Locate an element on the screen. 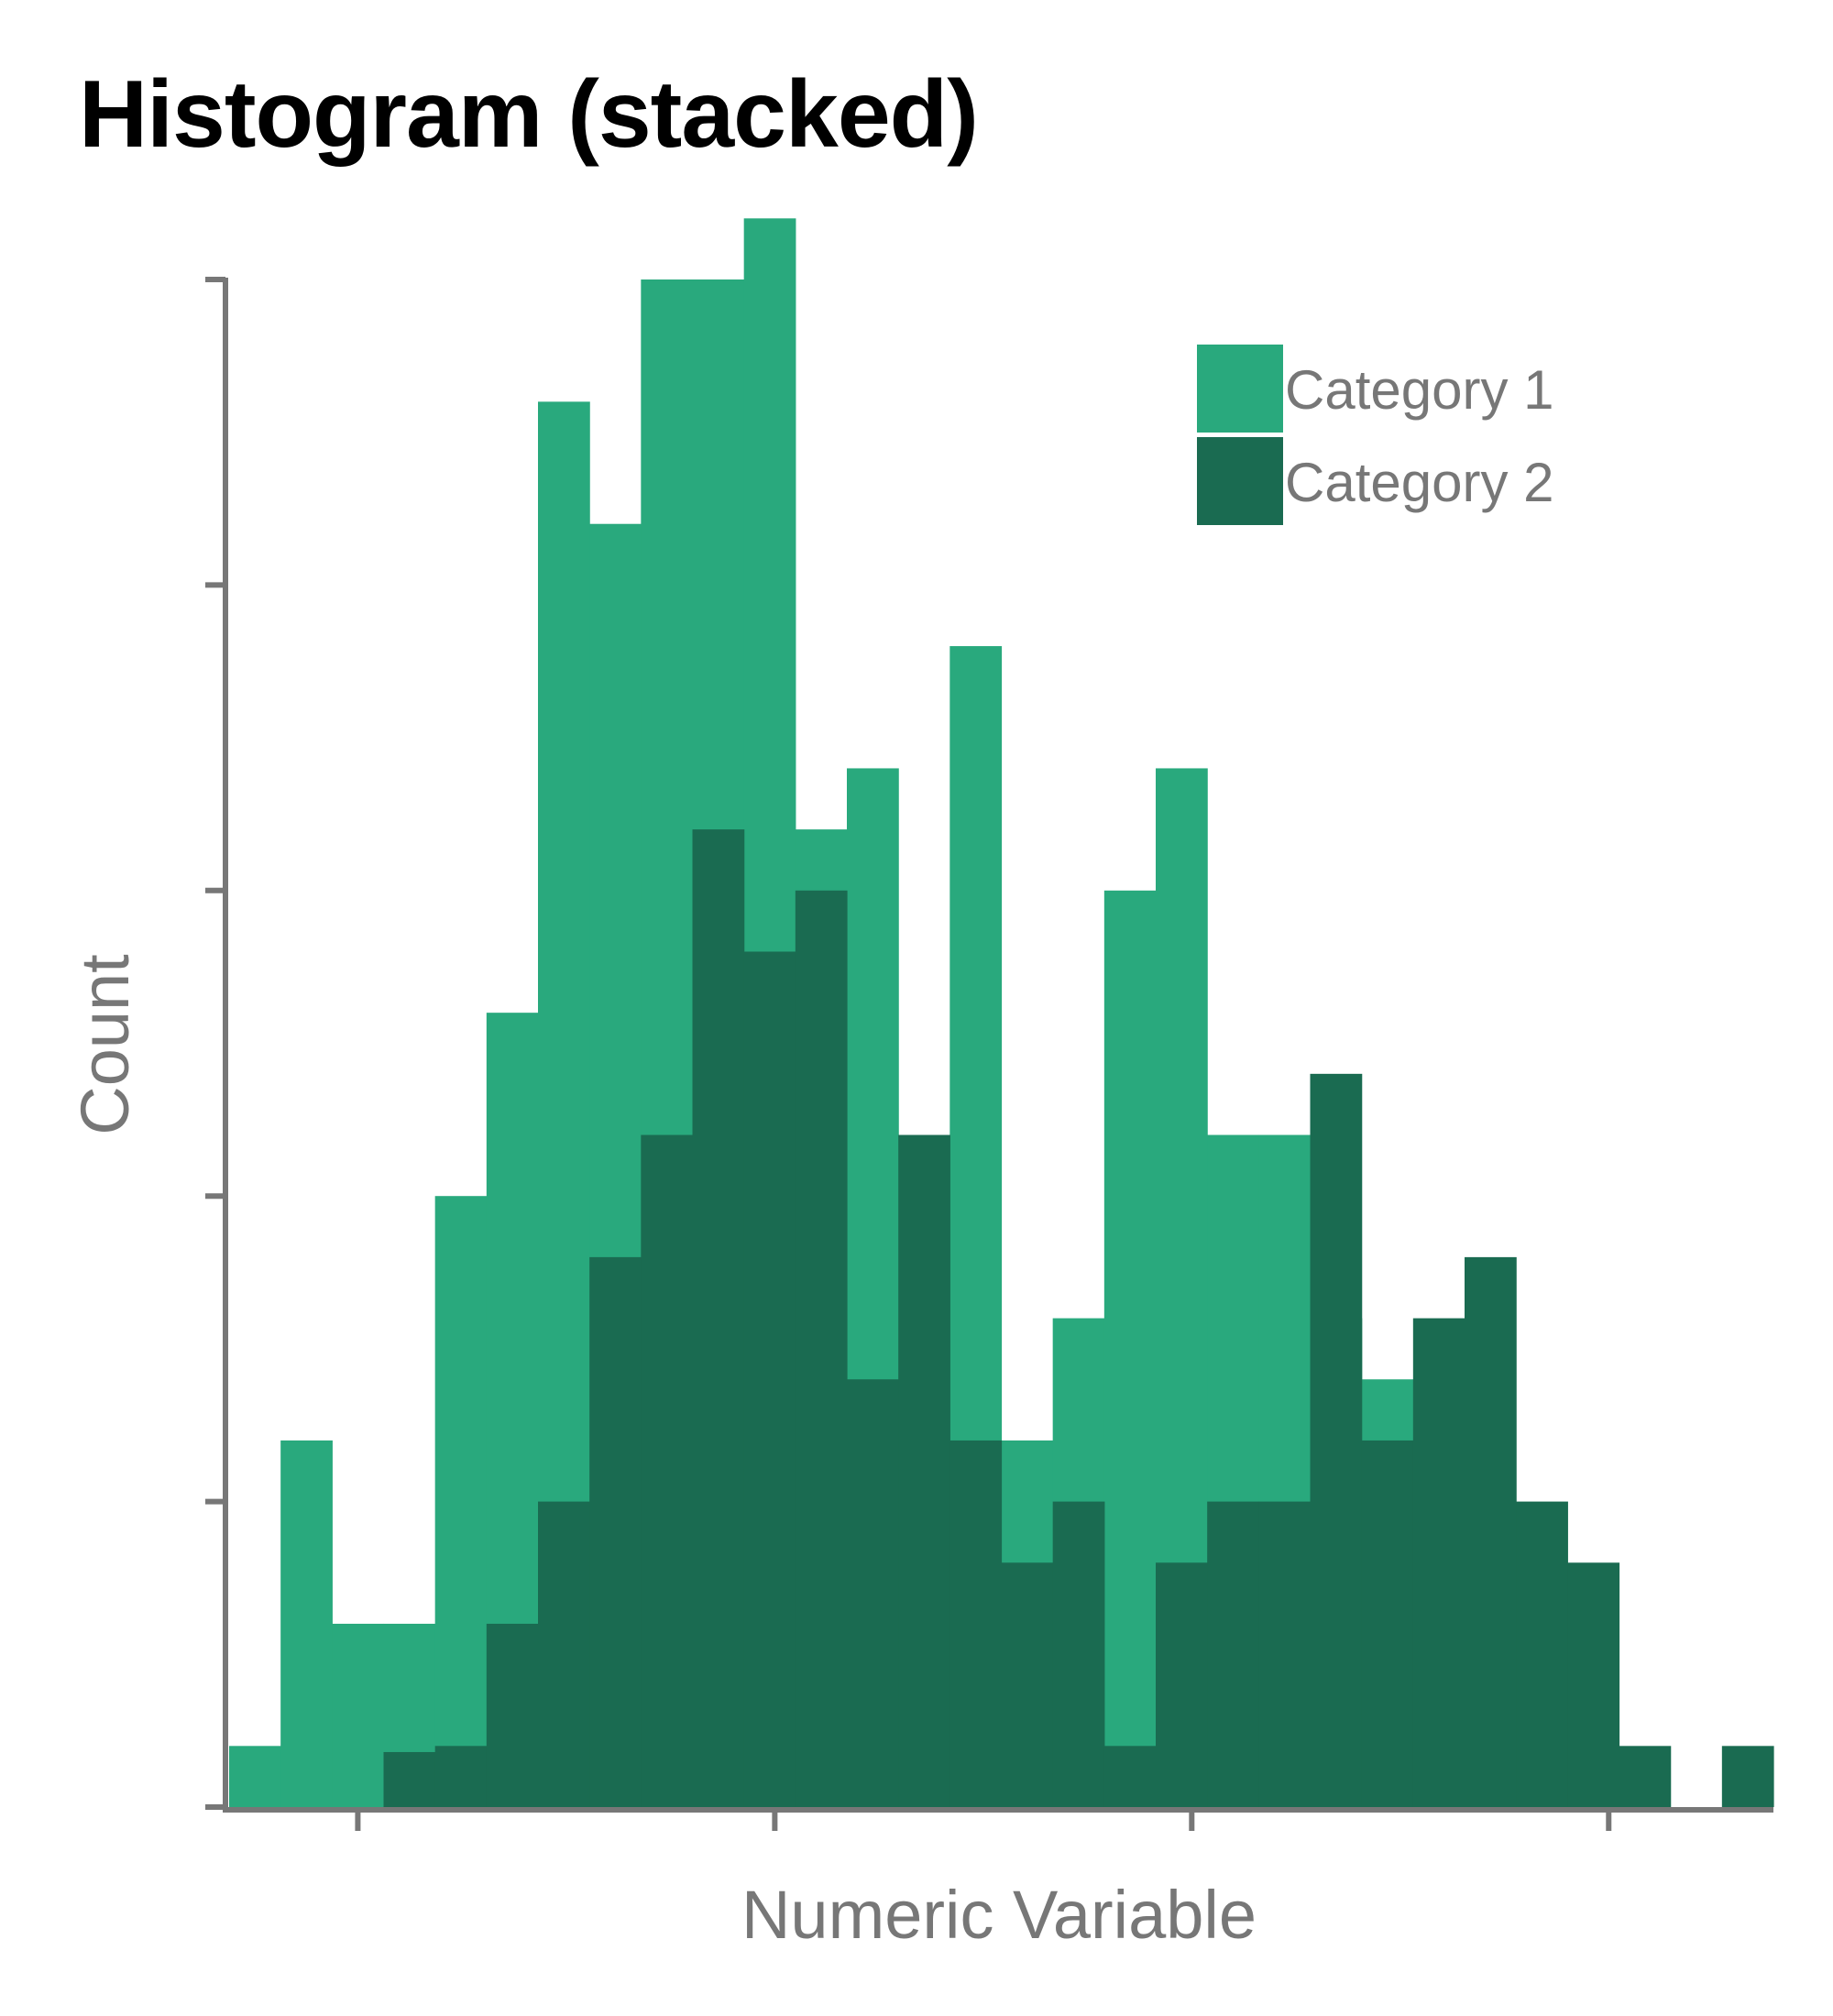 The image size is (1833, 2016). chart-title: Histogram (stacked) is located at coordinates (529, 114).